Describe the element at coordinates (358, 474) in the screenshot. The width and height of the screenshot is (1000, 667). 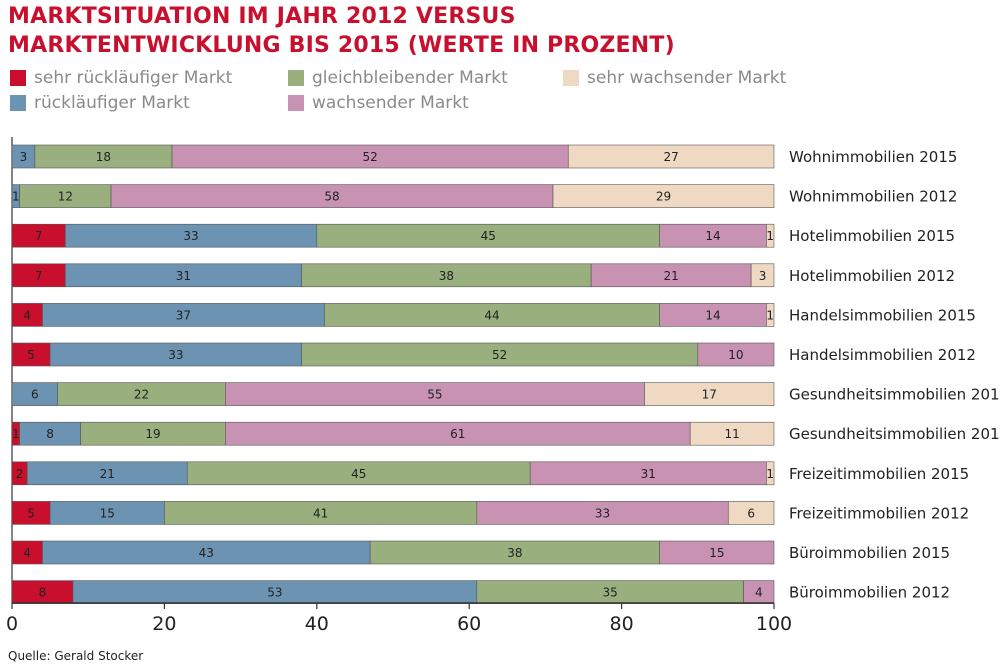
I see `data-label: 45` at that location.